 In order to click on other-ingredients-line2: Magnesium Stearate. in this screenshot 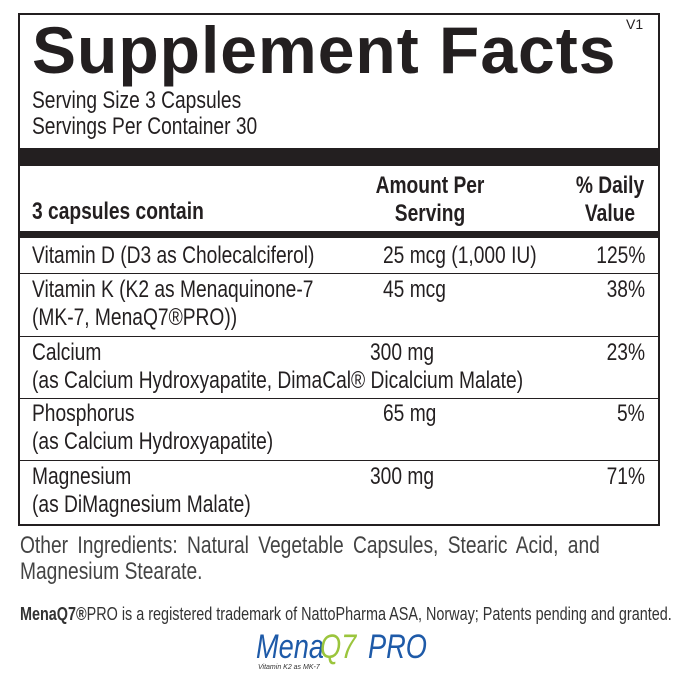, I will do `click(111, 571)`.